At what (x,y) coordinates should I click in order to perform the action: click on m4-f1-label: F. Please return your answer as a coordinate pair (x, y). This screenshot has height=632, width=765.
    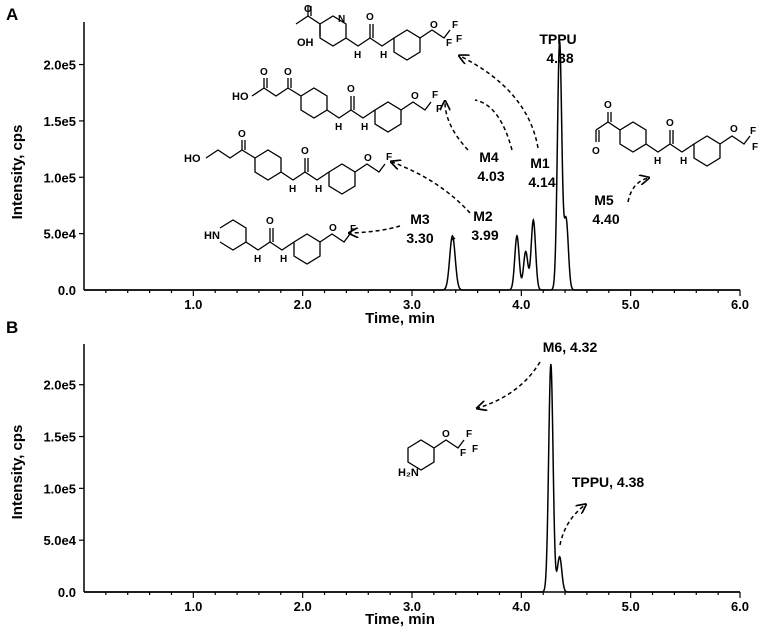
    Looking at the image, I should click on (435, 95).